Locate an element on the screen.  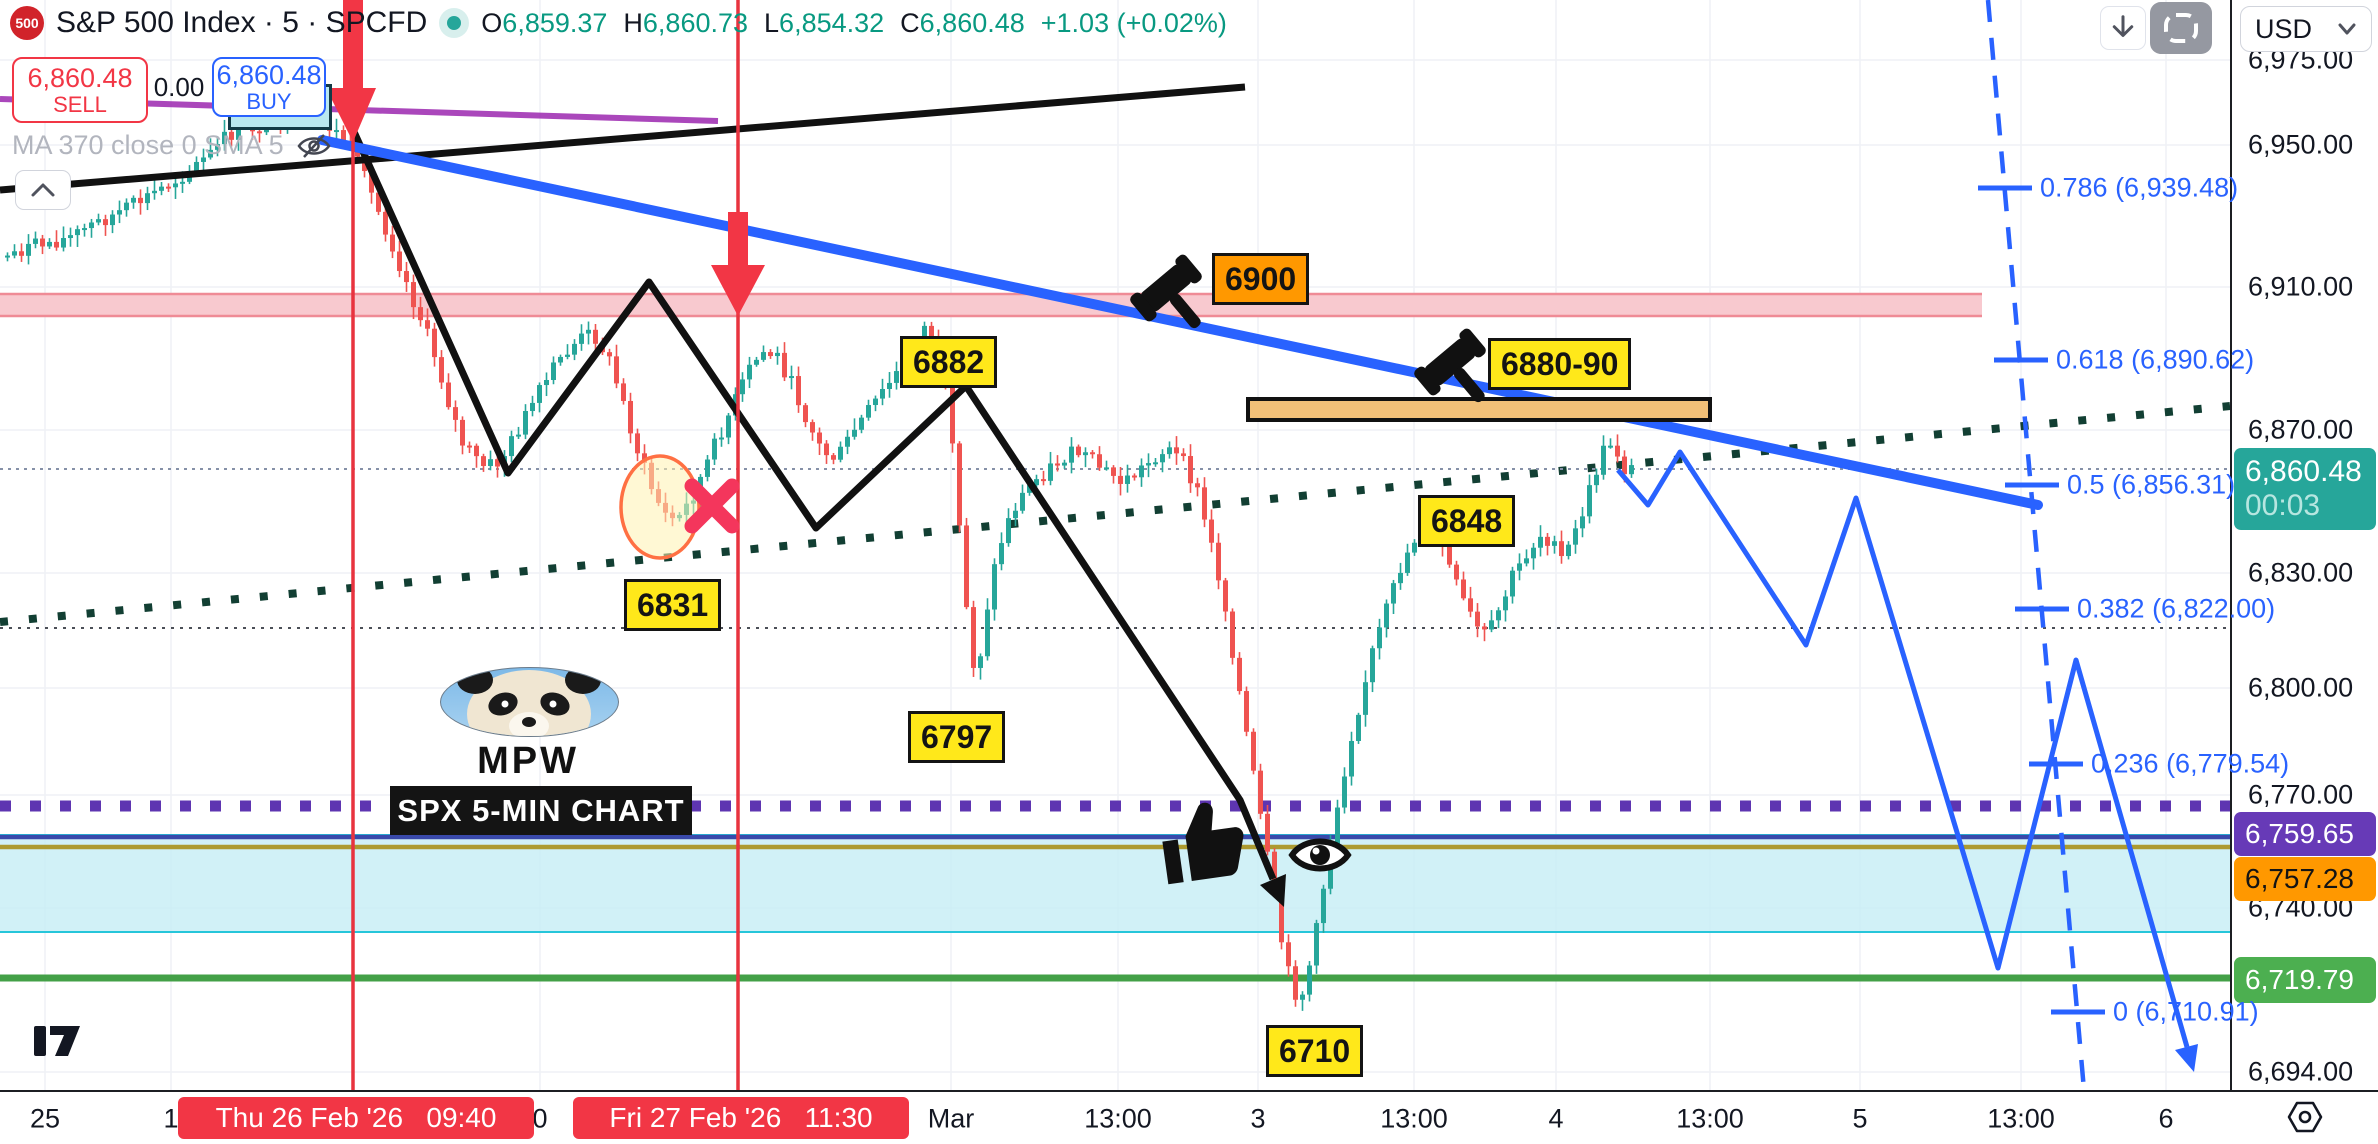
price-tick: 6,950.00 is located at coordinates (2301, 144).